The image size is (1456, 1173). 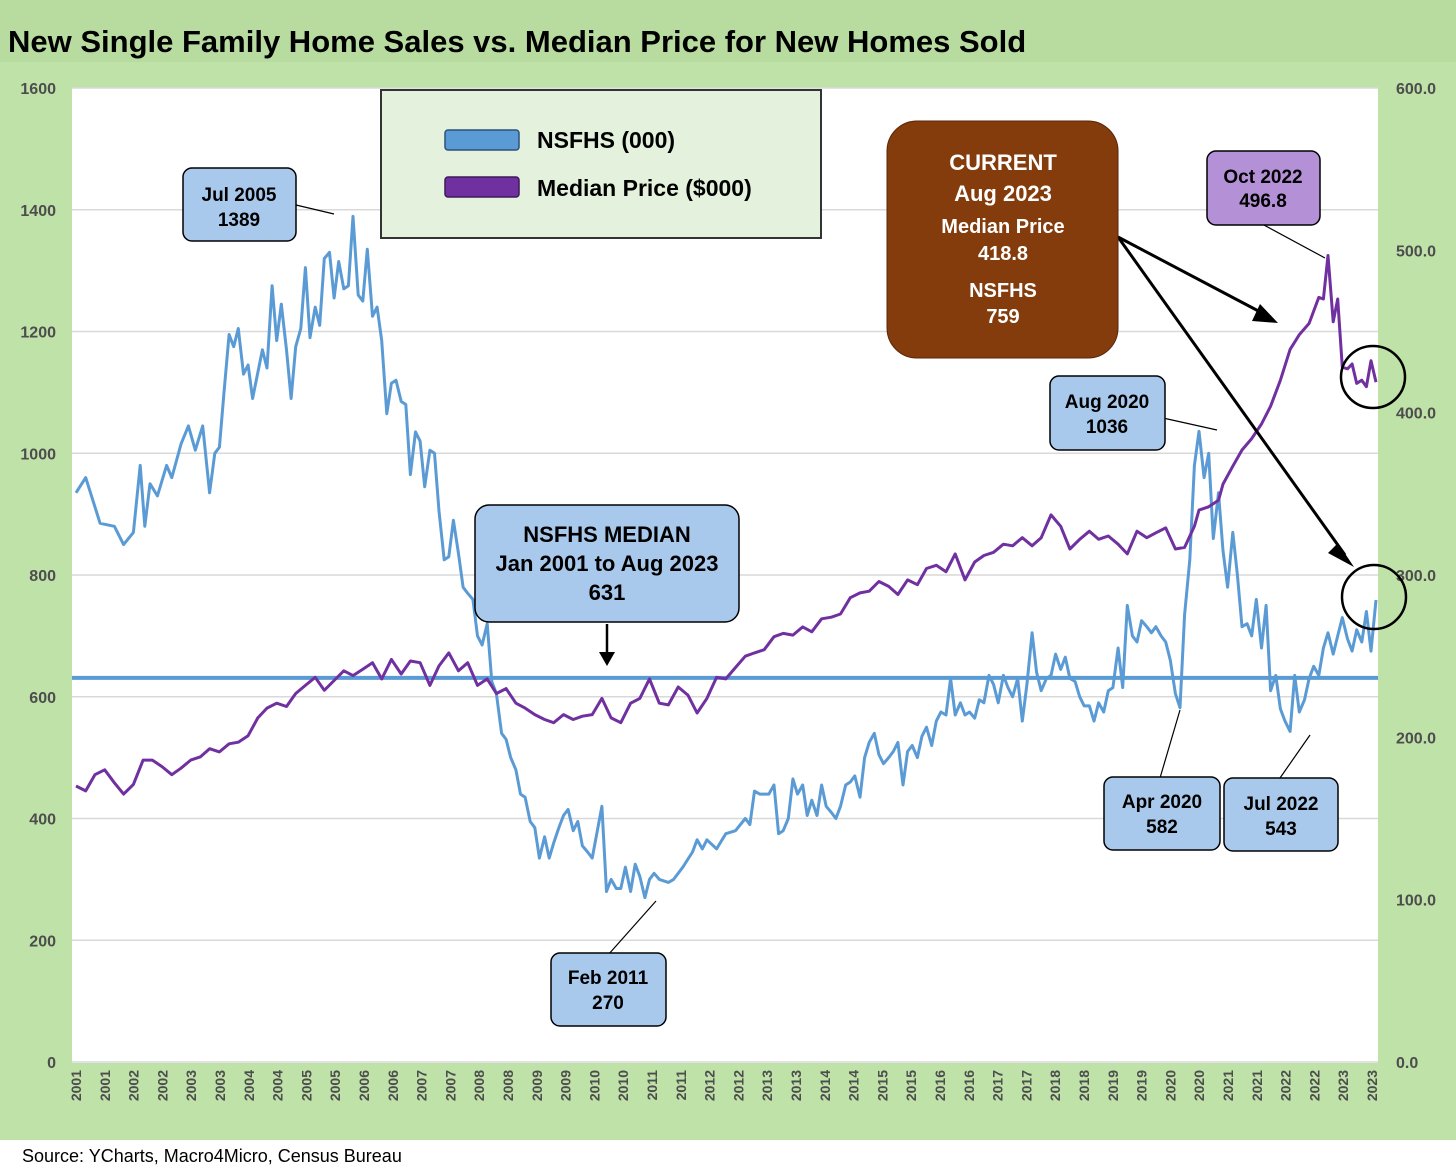 What do you see at coordinates (1373, 377) in the screenshot?
I see `current-price-circle` at bounding box center [1373, 377].